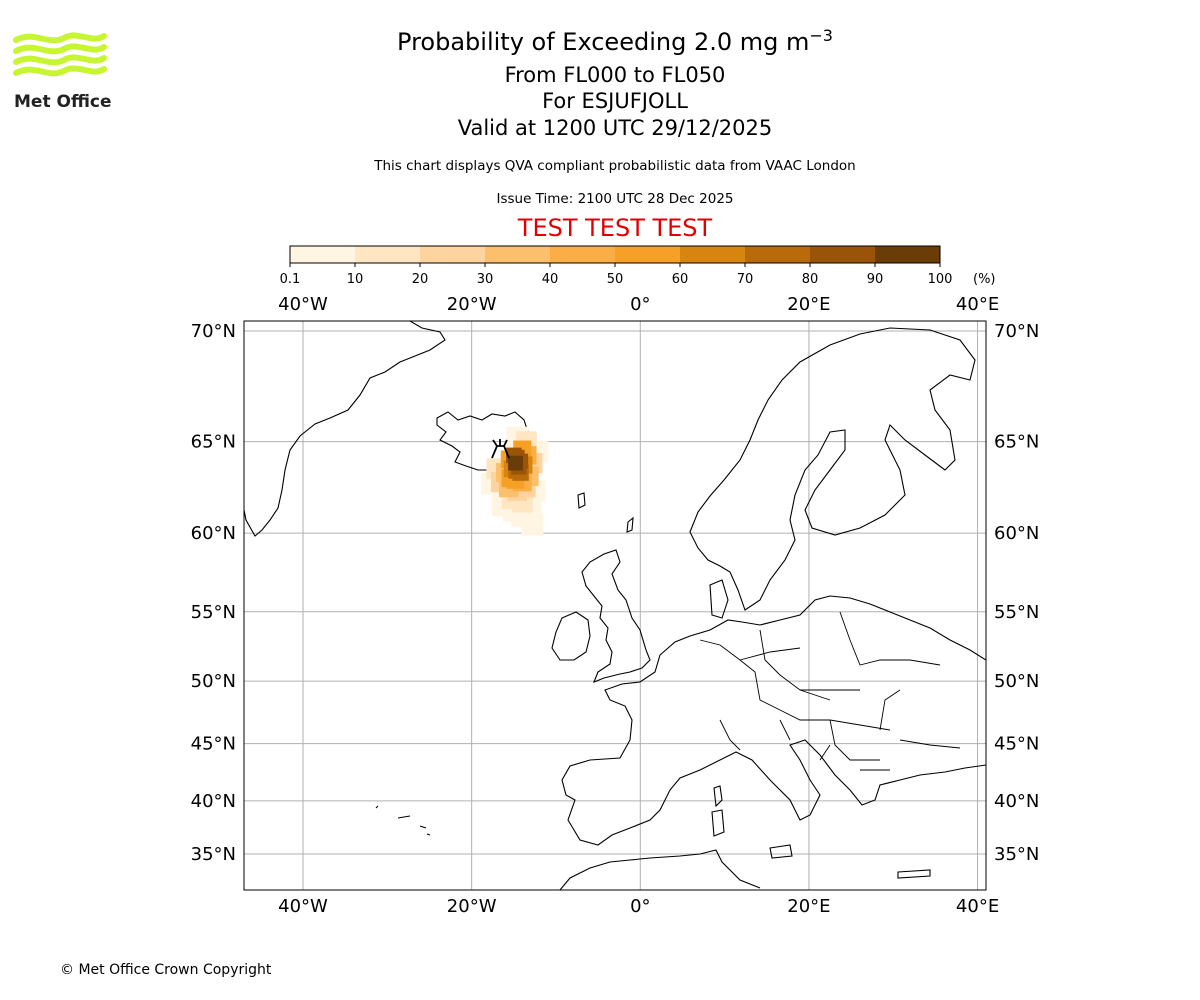 The width and height of the screenshot is (1200, 1000). What do you see at coordinates (615, 101) in the screenshot?
I see `volcano-name: For ESJUFJOLL` at bounding box center [615, 101].